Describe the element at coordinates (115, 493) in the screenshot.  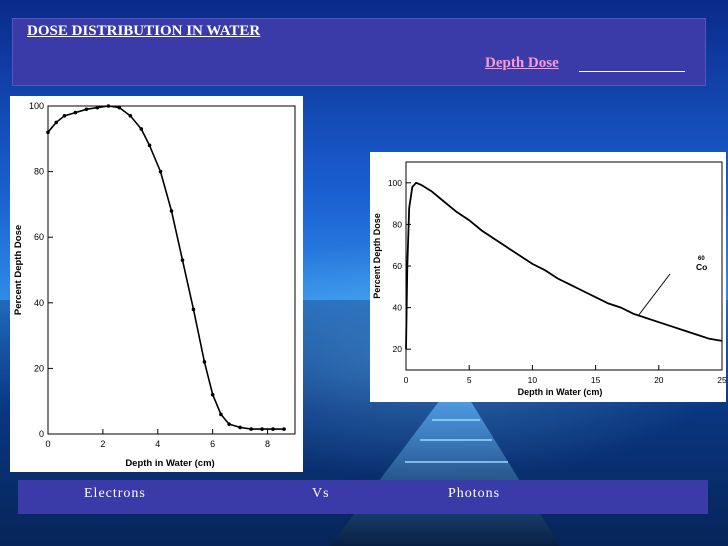
I see `caption-electrons: Electrons` at that location.